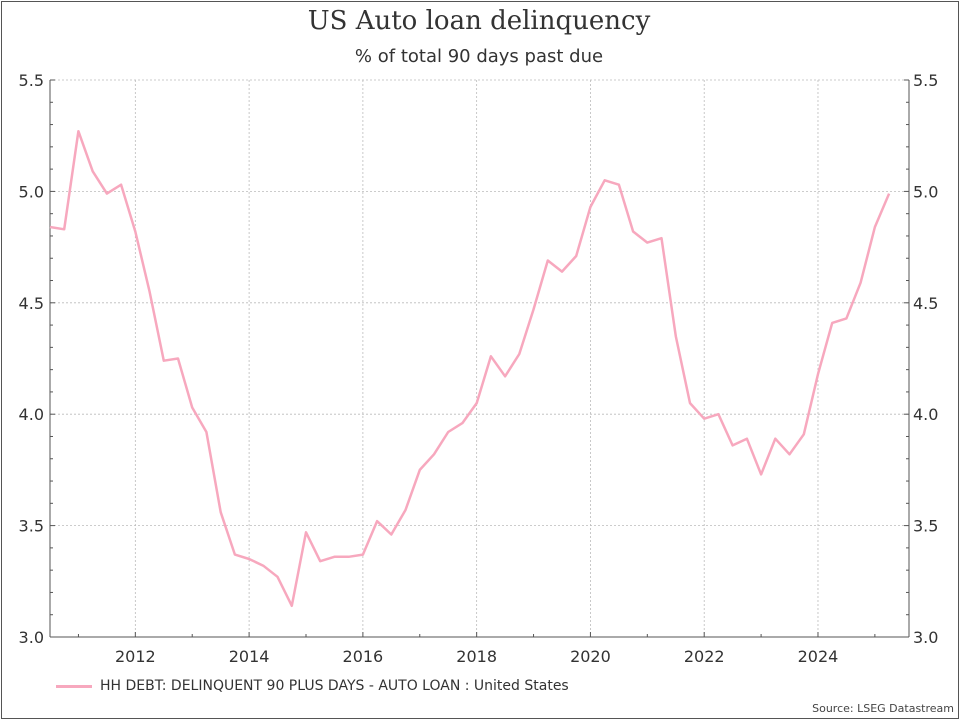 Image resolution: width=960 pixels, height=720 pixels. I want to click on y-tick-label-left: 3.0, so click(31, 637).